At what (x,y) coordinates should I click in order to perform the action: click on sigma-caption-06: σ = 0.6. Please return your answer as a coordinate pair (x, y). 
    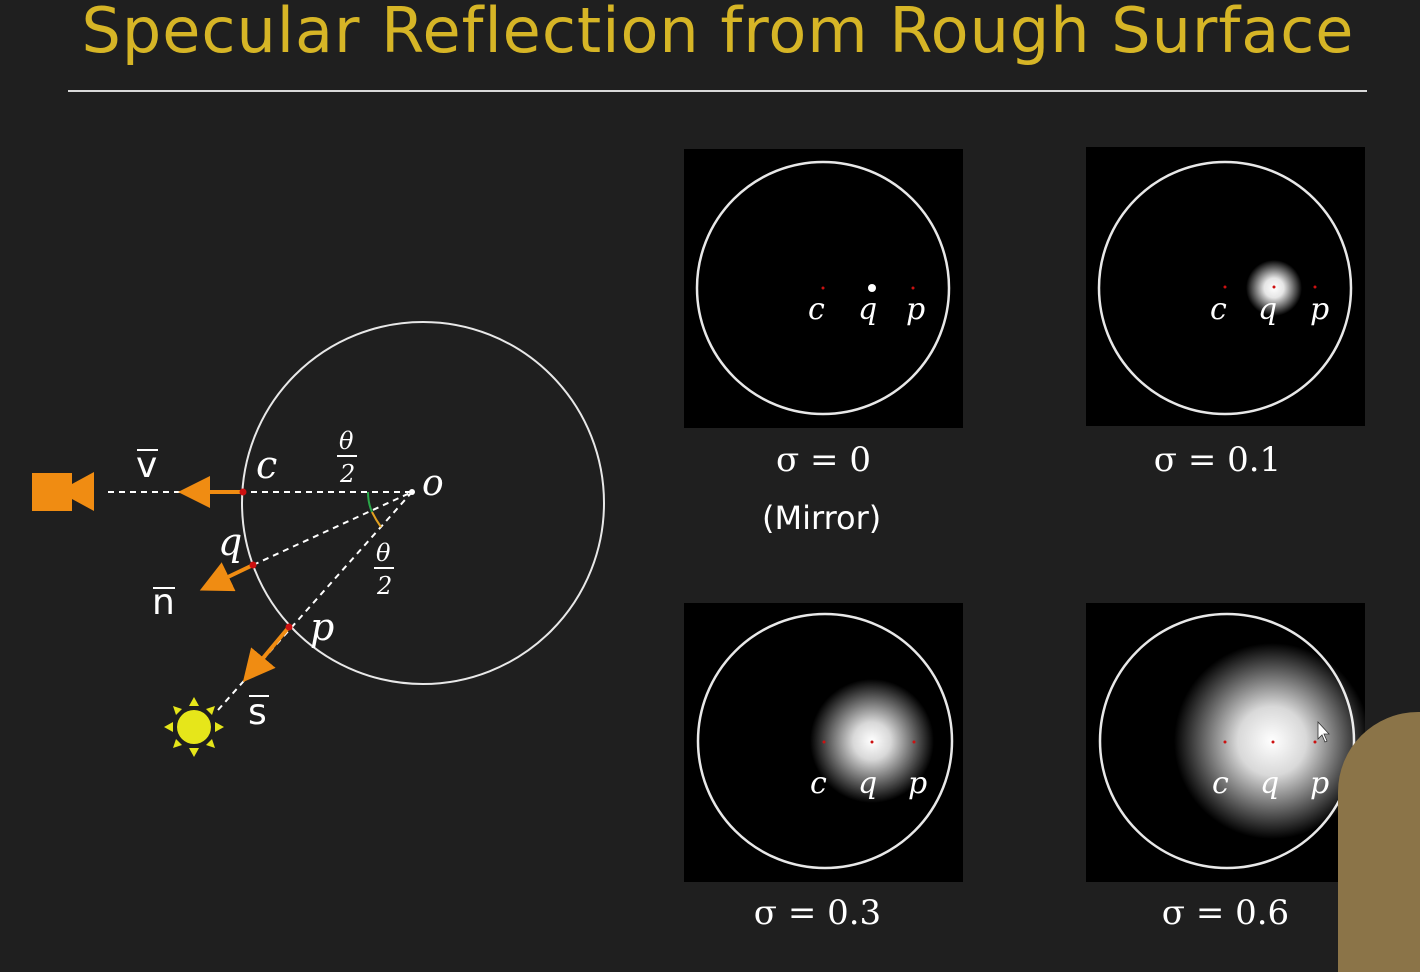
    Looking at the image, I should click on (1225, 913).